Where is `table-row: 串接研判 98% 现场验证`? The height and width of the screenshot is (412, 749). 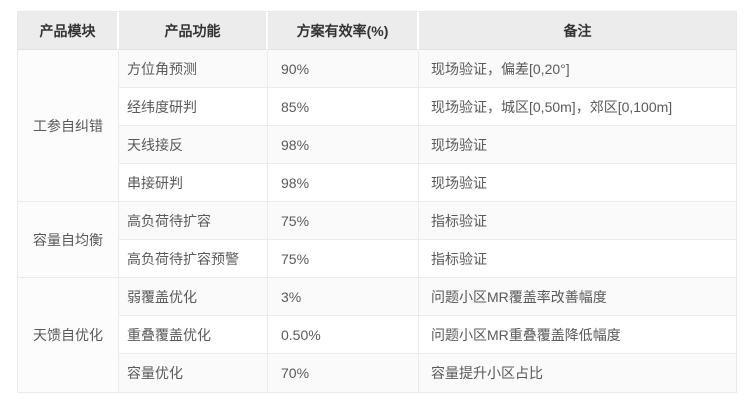 table-row: 串接研判 98% 现场验证 is located at coordinates (377, 183).